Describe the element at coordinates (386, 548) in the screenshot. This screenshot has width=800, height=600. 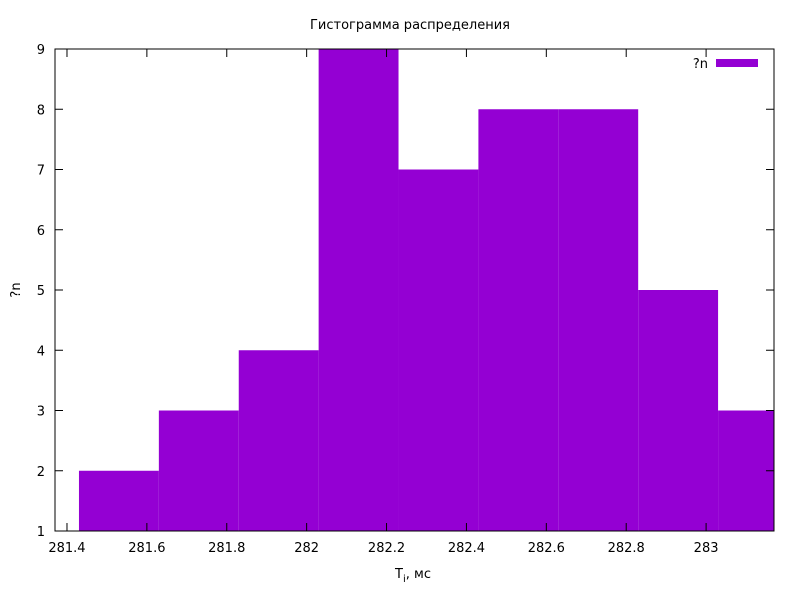
I see `x-tick-label: 282.2` at that location.